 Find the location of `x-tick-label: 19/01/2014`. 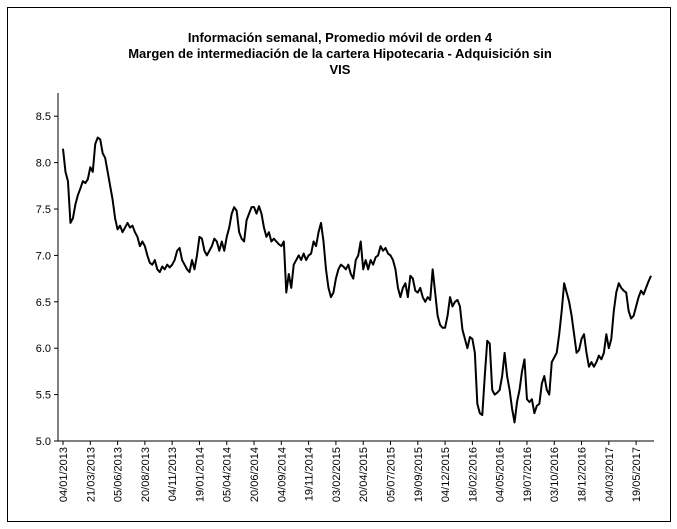

x-tick-label: 19/01/2014 is located at coordinates (200, 474).